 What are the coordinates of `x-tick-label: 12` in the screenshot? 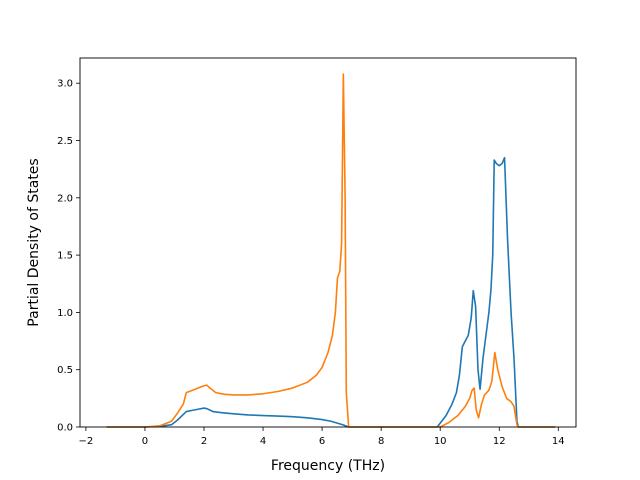 It's located at (499, 441).